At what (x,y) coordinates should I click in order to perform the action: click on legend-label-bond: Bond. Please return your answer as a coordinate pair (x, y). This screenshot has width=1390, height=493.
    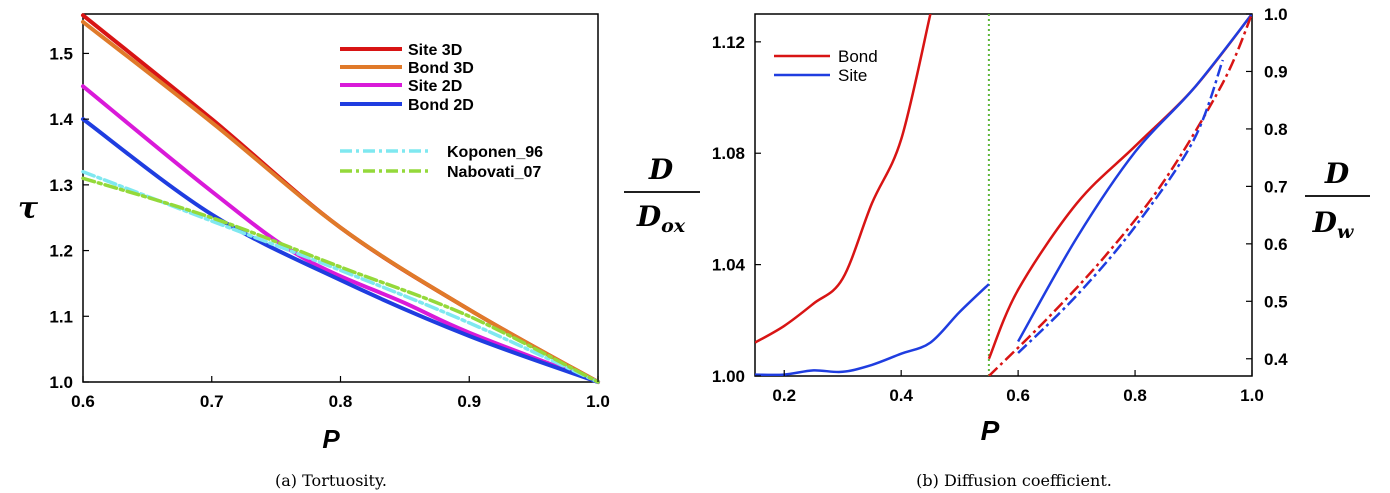
    Looking at the image, I should click on (858, 56).